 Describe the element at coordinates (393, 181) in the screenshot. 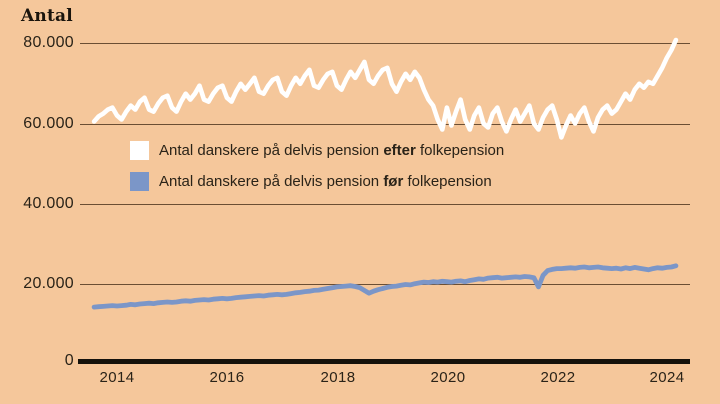

I see `legend-label-before-bold: før` at that location.